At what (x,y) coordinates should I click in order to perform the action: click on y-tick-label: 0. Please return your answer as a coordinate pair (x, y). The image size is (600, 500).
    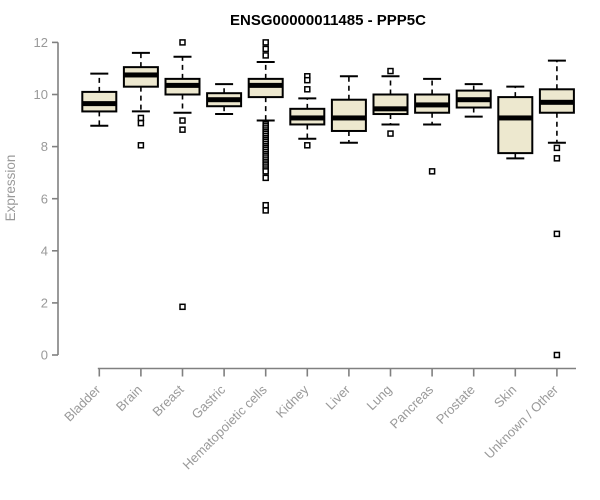
    Looking at the image, I should click on (44, 355).